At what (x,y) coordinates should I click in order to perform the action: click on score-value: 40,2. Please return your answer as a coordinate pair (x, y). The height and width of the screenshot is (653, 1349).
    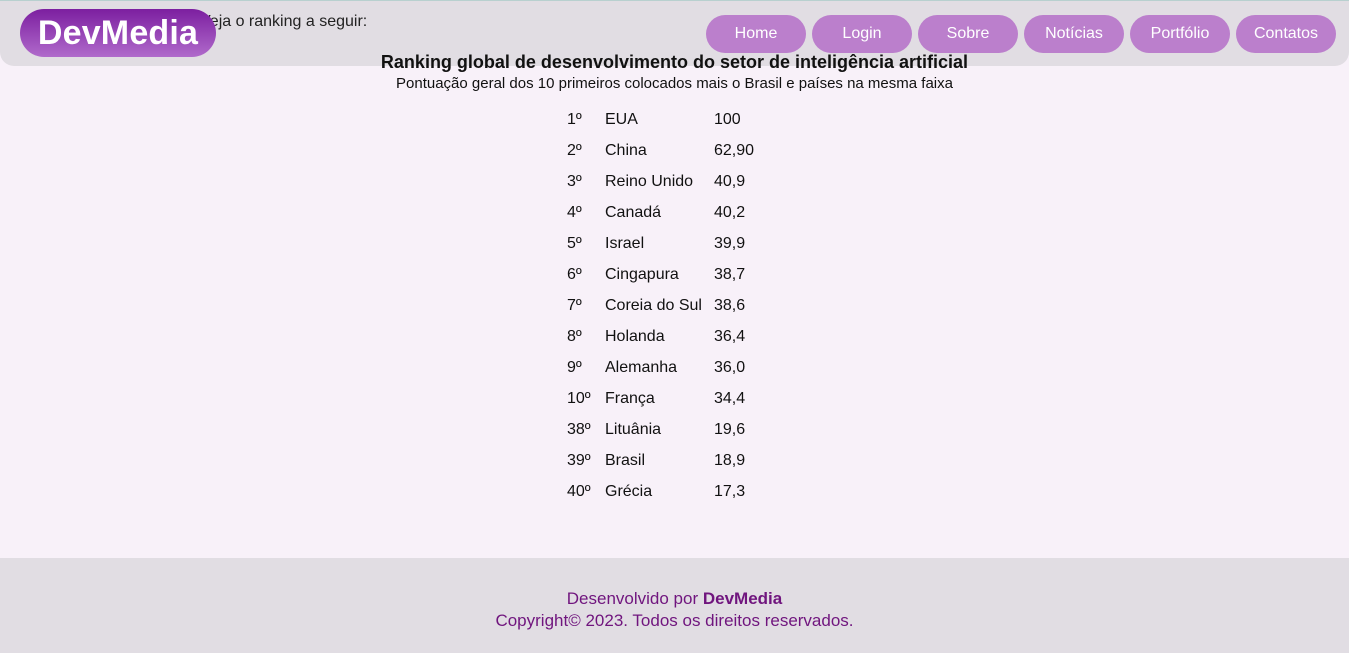
    Looking at the image, I should click on (729, 212).